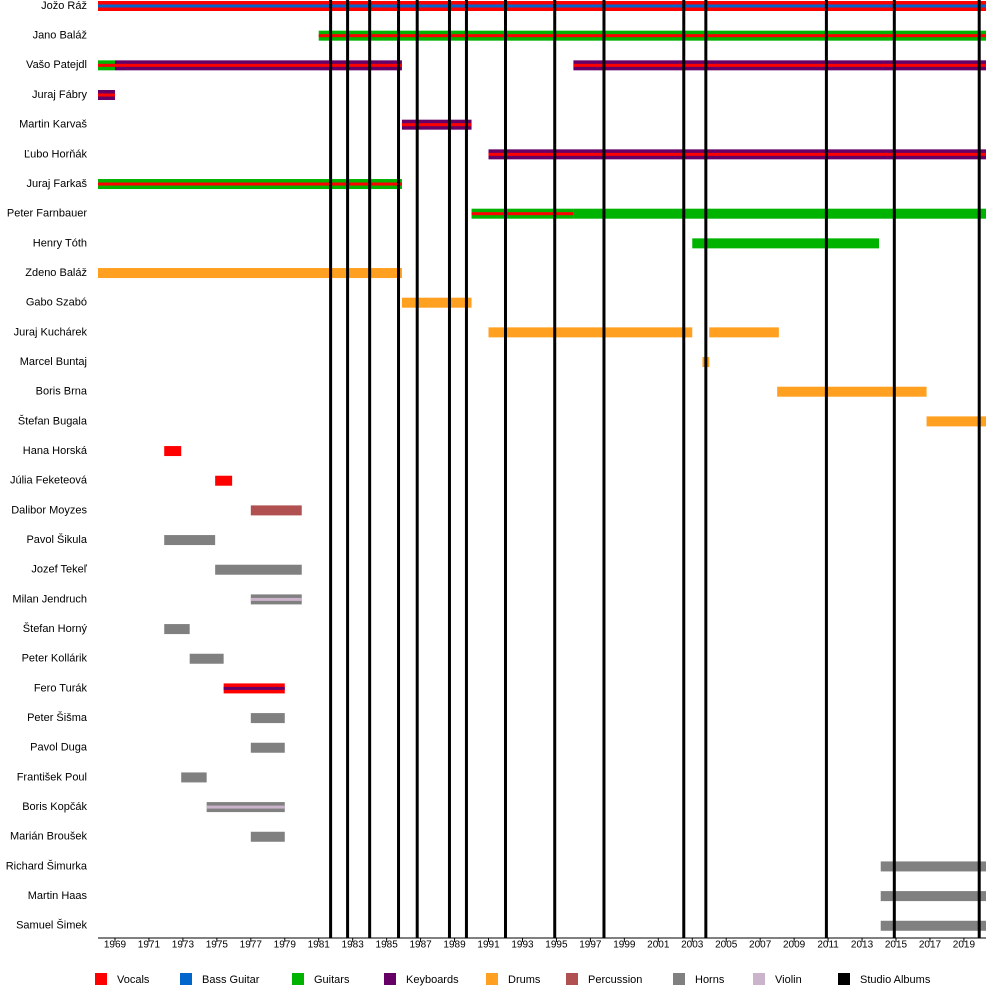 This screenshot has width=1000, height=1000. Describe the element at coordinates (794, 945) in the screenshot. I see `x-tick-label: 2009` at that location.